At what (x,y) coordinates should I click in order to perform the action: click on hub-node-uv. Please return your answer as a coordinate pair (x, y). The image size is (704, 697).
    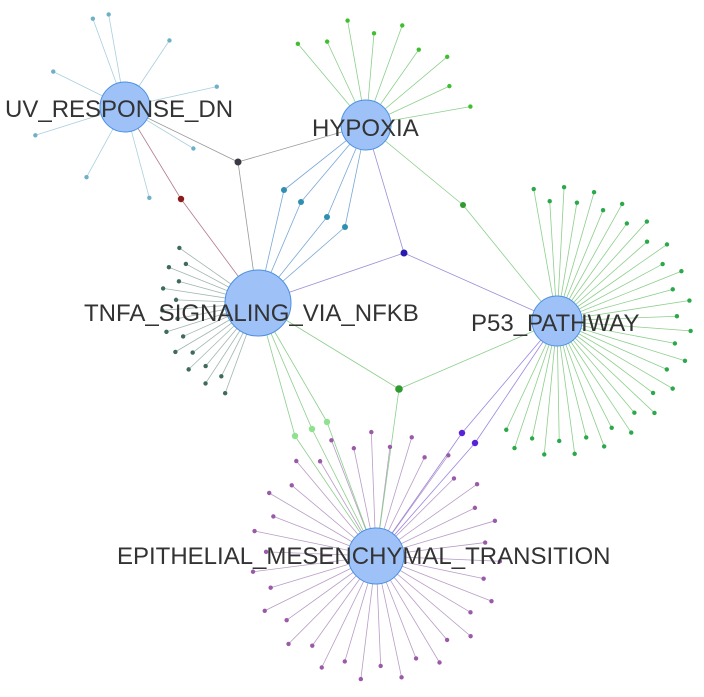
    Looking at the image, I should click on (125, 107).